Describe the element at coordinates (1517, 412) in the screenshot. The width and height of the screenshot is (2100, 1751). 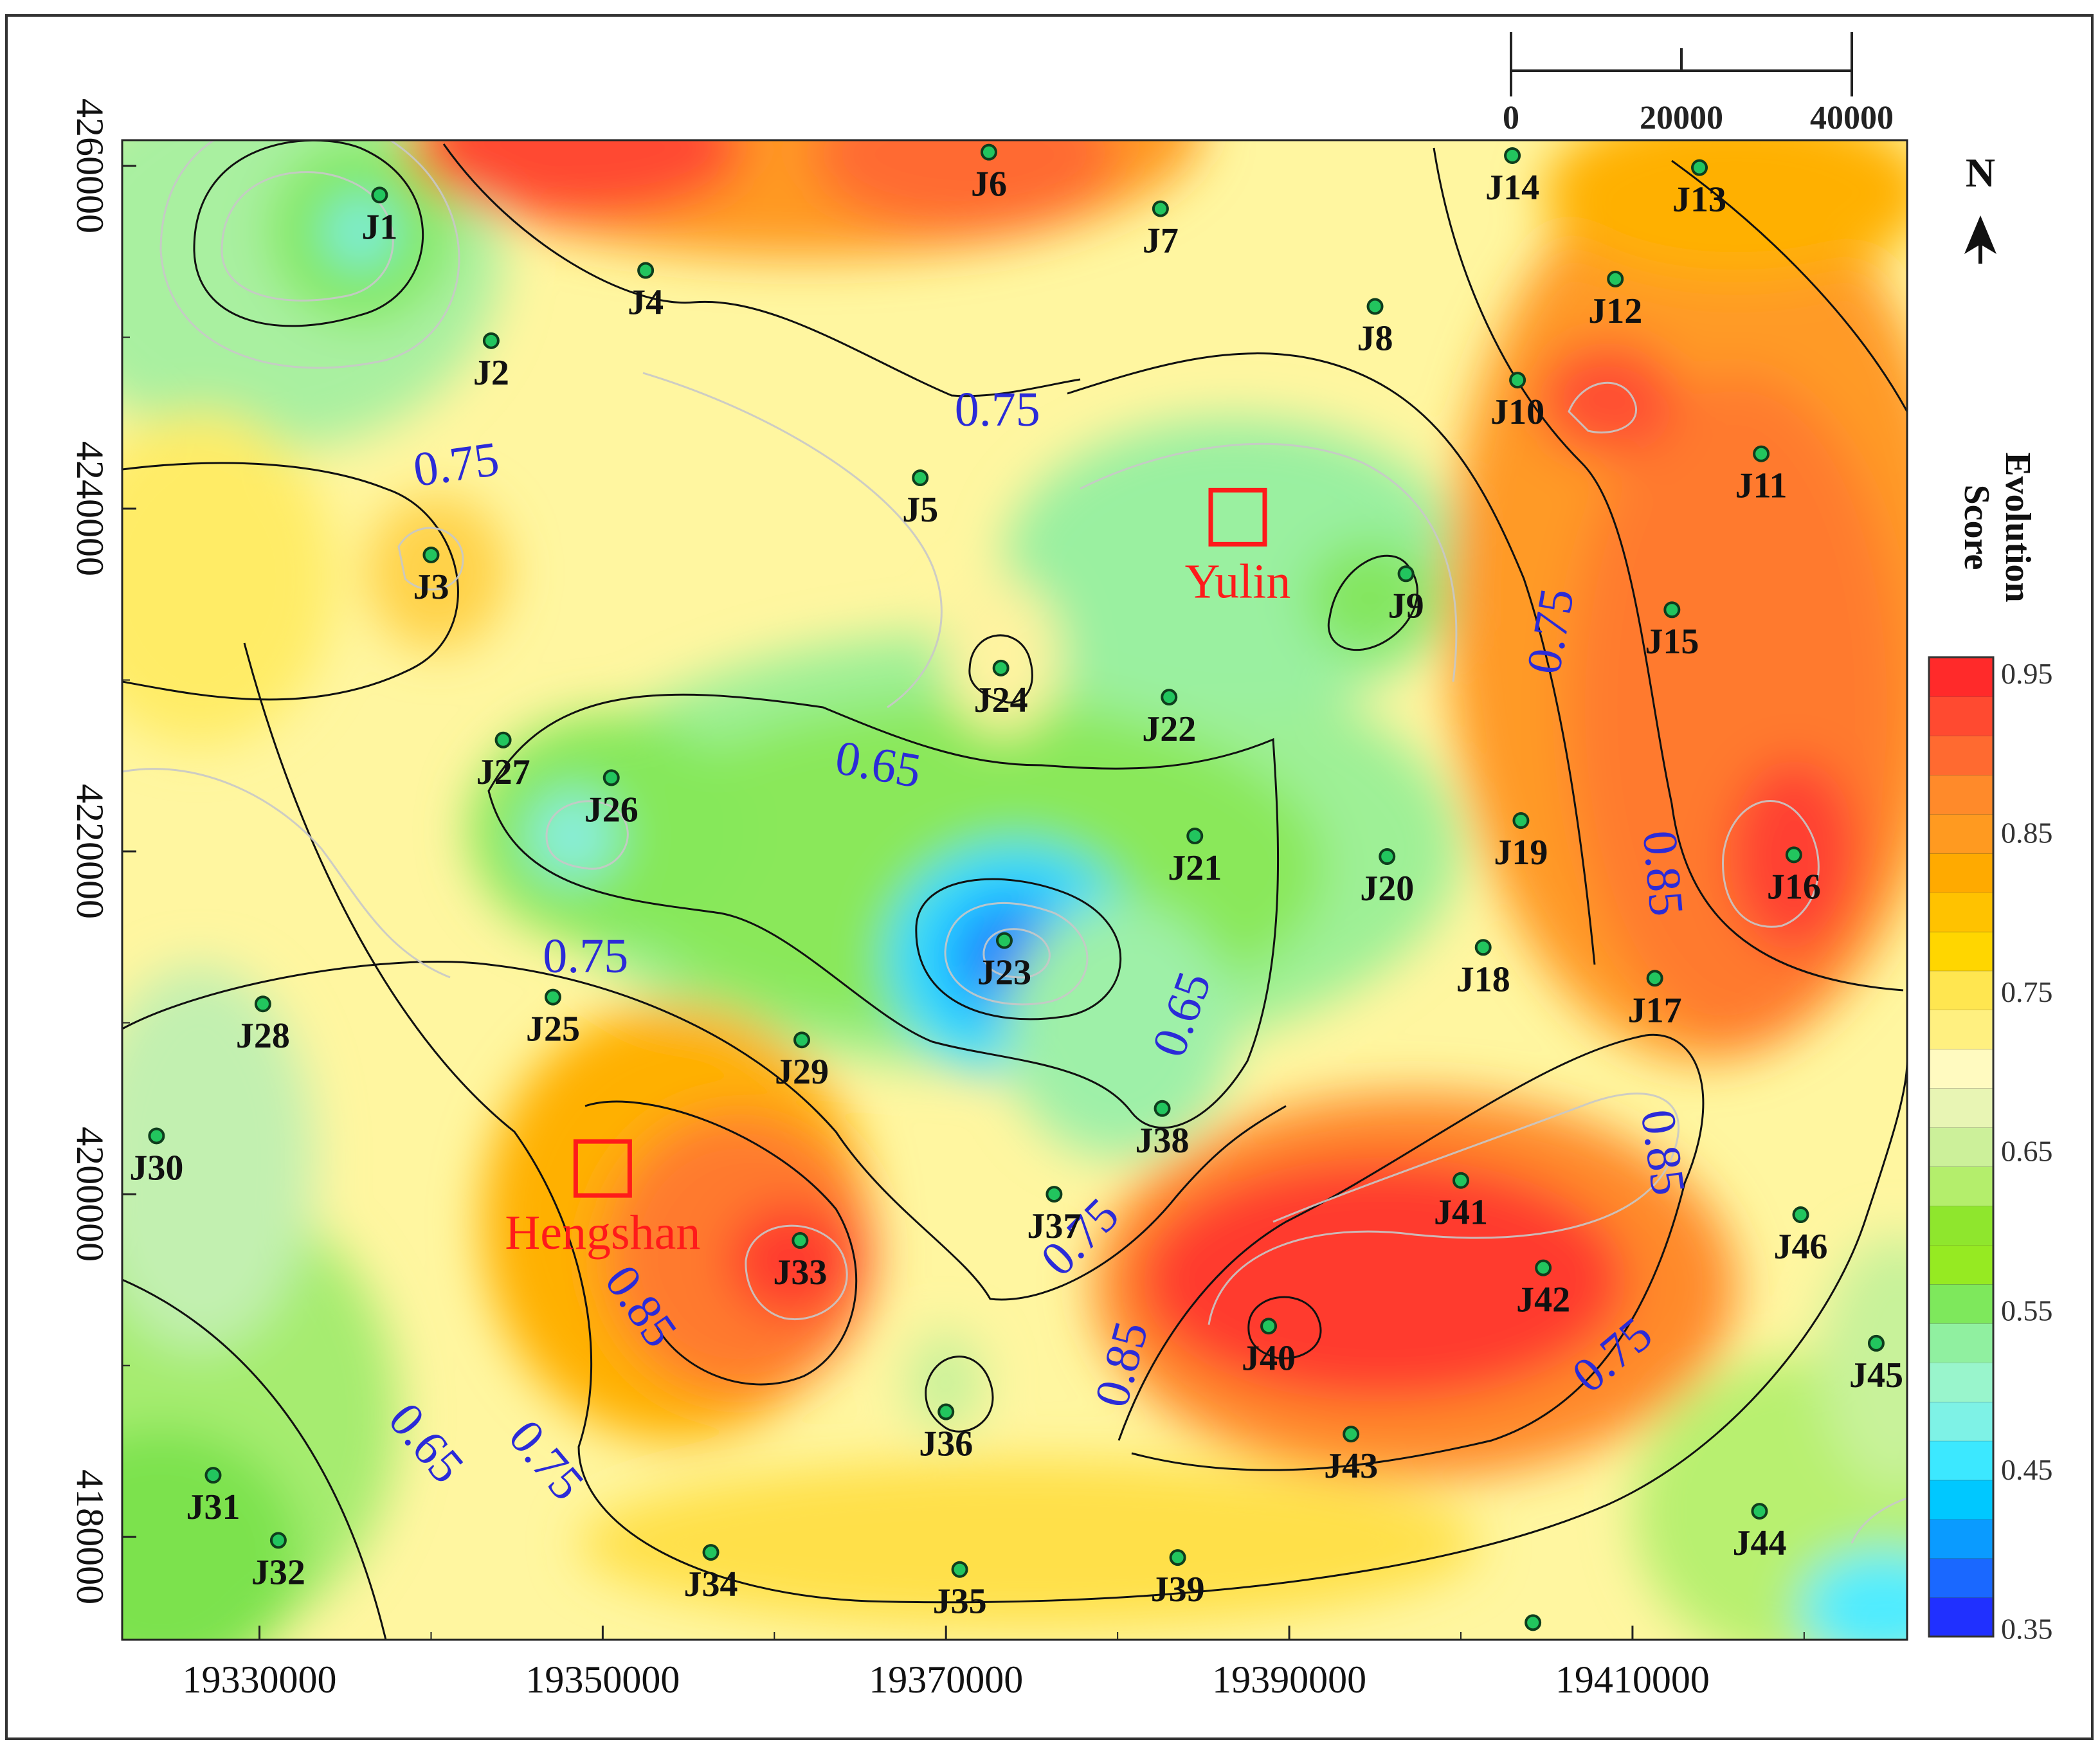
I see `well-label: J10` at that location.